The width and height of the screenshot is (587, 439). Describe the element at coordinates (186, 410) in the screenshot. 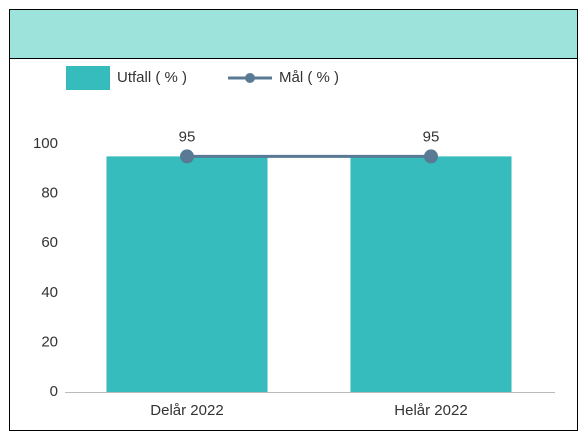

I see `x-tick-label: Delår 2022` at that location.